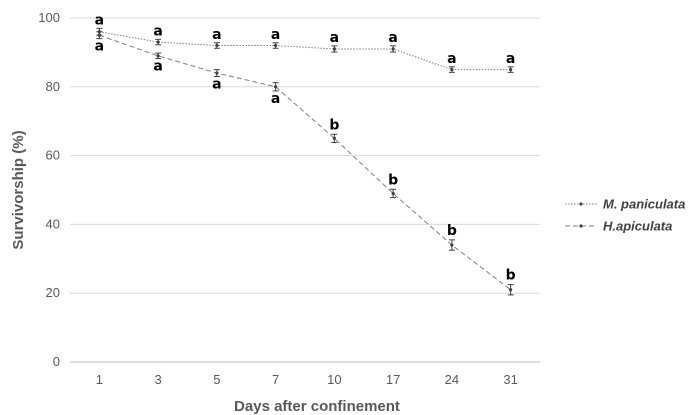 This screenshot has width=688, height=415. What do you see at coordinates (317, 406) in the screenshot?
I see `x-axis-title: Days after confinement` at bounding box center [317, 406].